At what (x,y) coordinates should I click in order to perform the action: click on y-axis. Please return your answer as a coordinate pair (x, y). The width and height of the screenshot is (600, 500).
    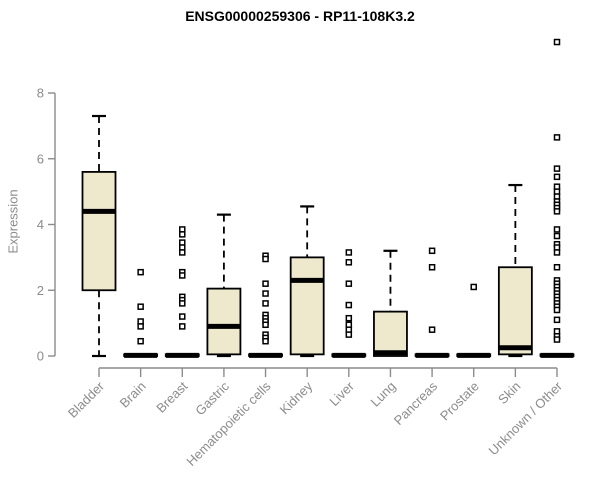
    Looking at the image, I should click on (52, 224).